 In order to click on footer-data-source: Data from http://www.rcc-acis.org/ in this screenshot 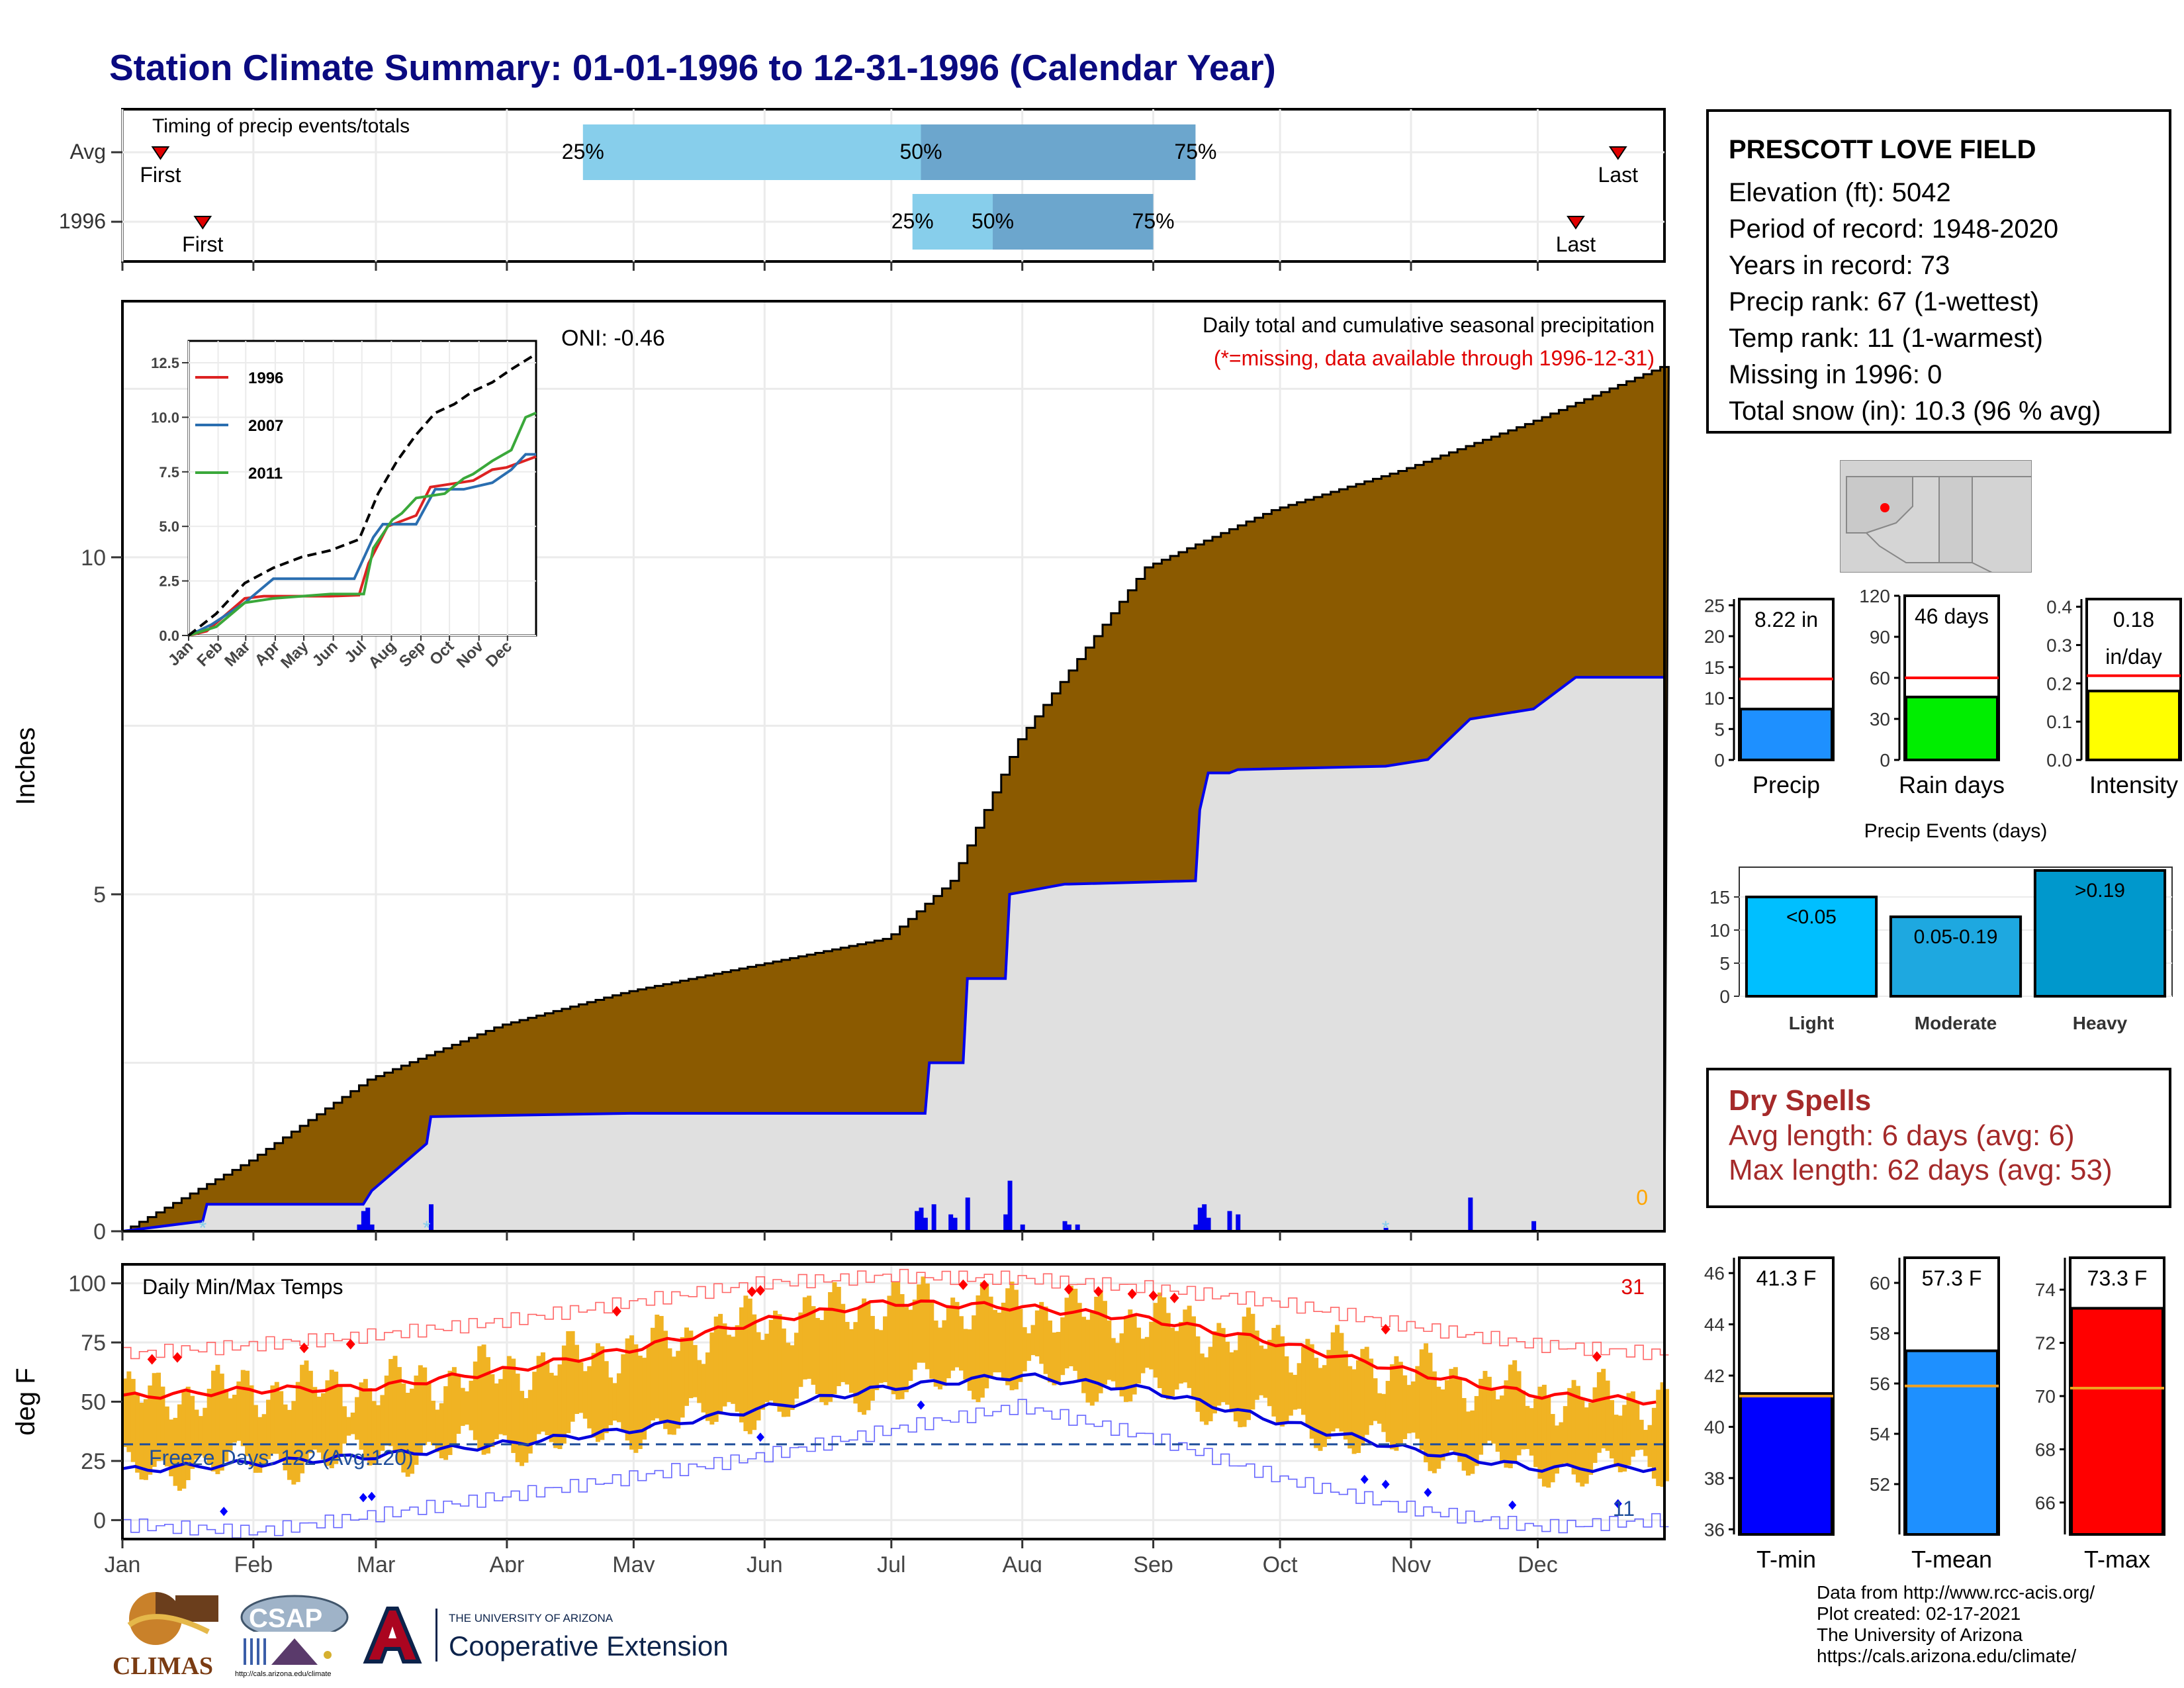, I will do `click(1956, 1592)`.